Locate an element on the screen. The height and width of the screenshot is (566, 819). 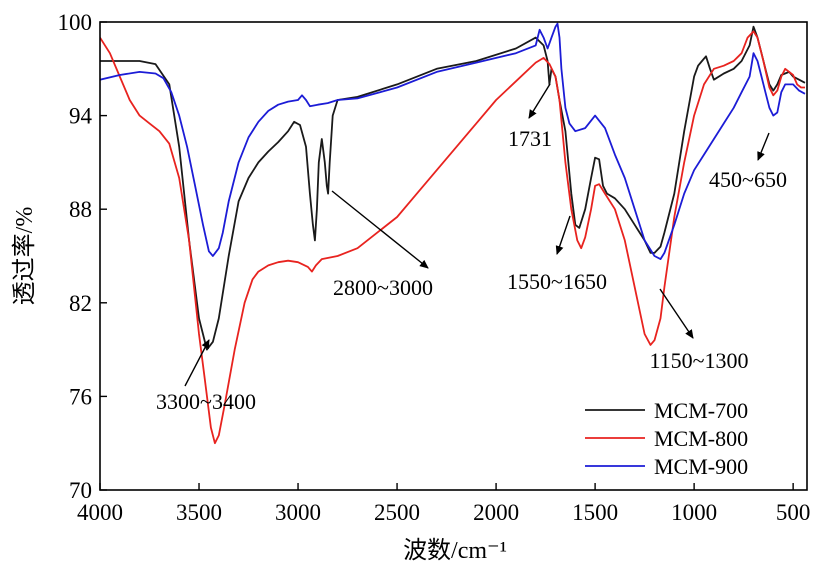
annotation-label: 1731 is located at coordinates (530, 138).